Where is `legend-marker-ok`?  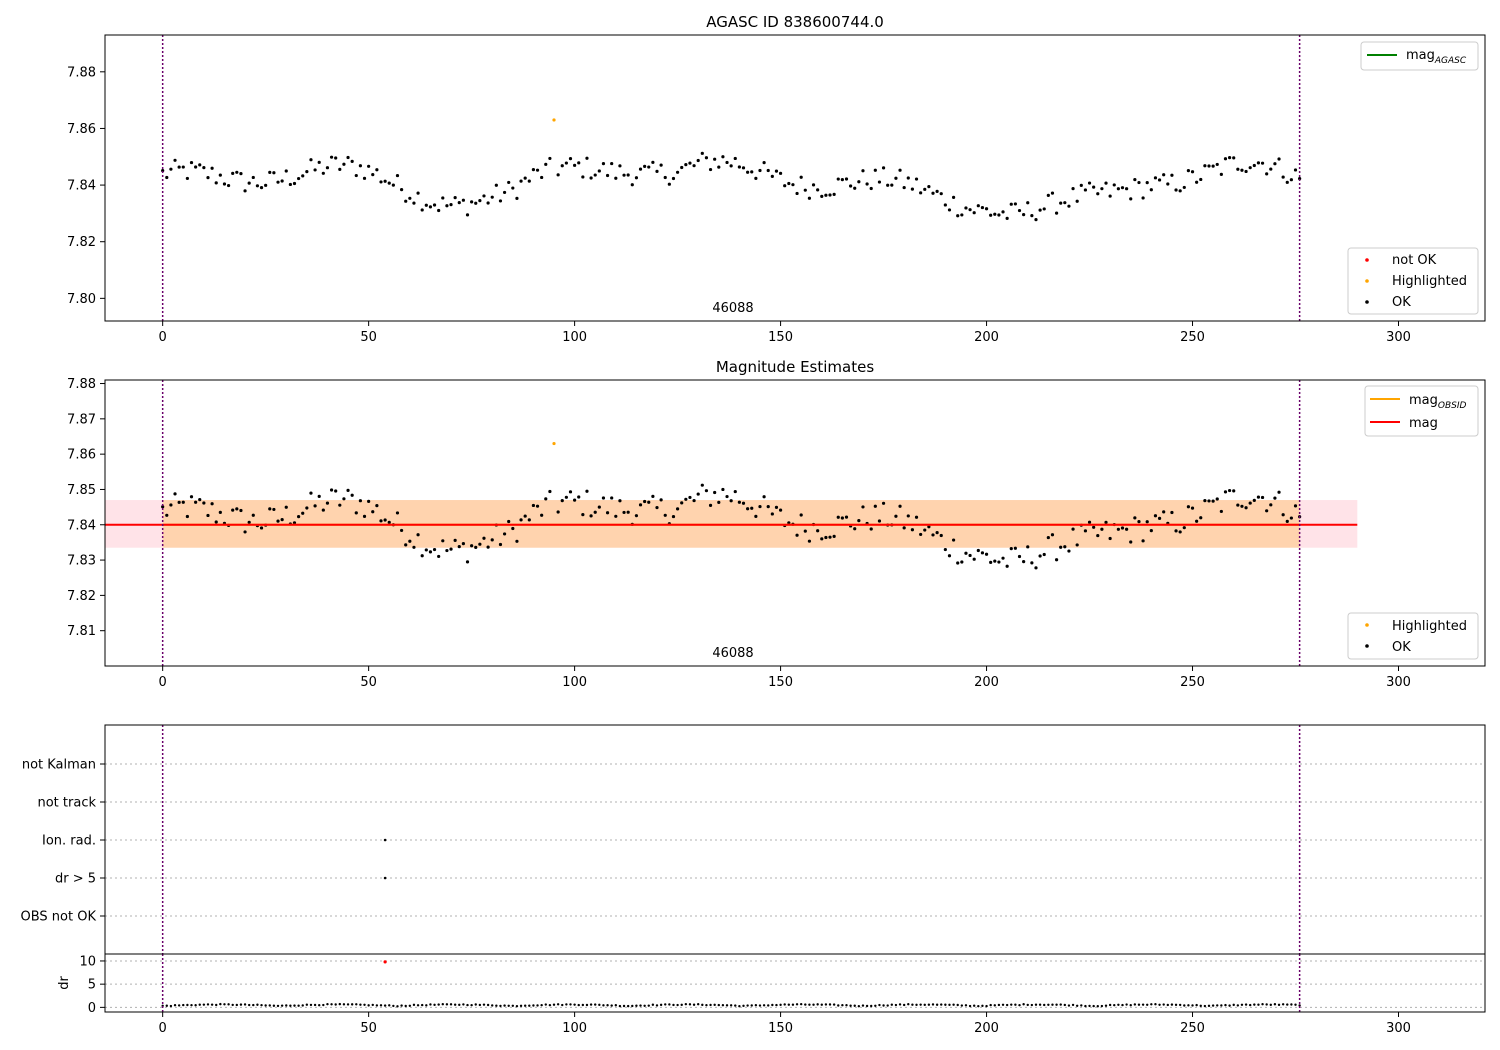 legend-marker-ok is located at coordinates (1367, 302).